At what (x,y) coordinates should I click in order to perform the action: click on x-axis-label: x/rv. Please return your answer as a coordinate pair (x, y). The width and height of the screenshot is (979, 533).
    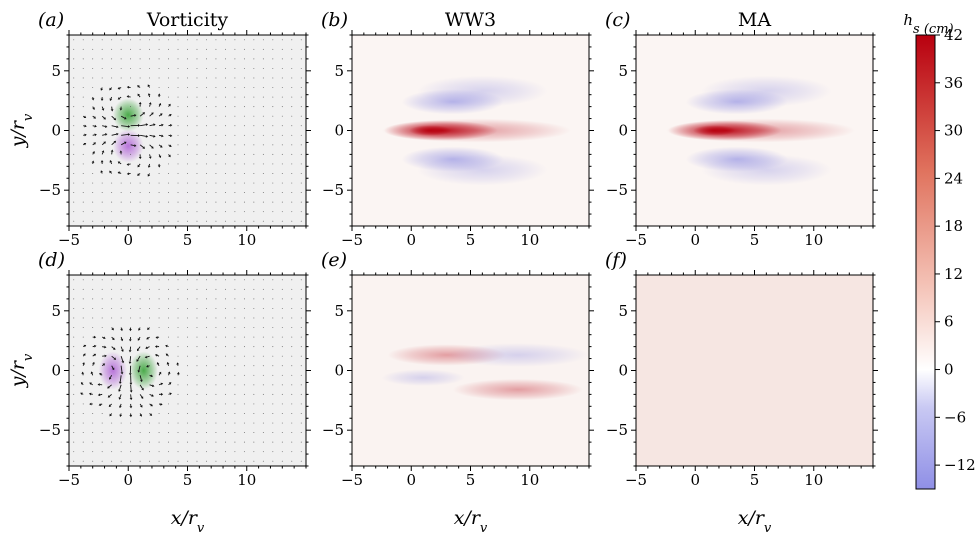
    Looking at the image, I should click on (755, 520).